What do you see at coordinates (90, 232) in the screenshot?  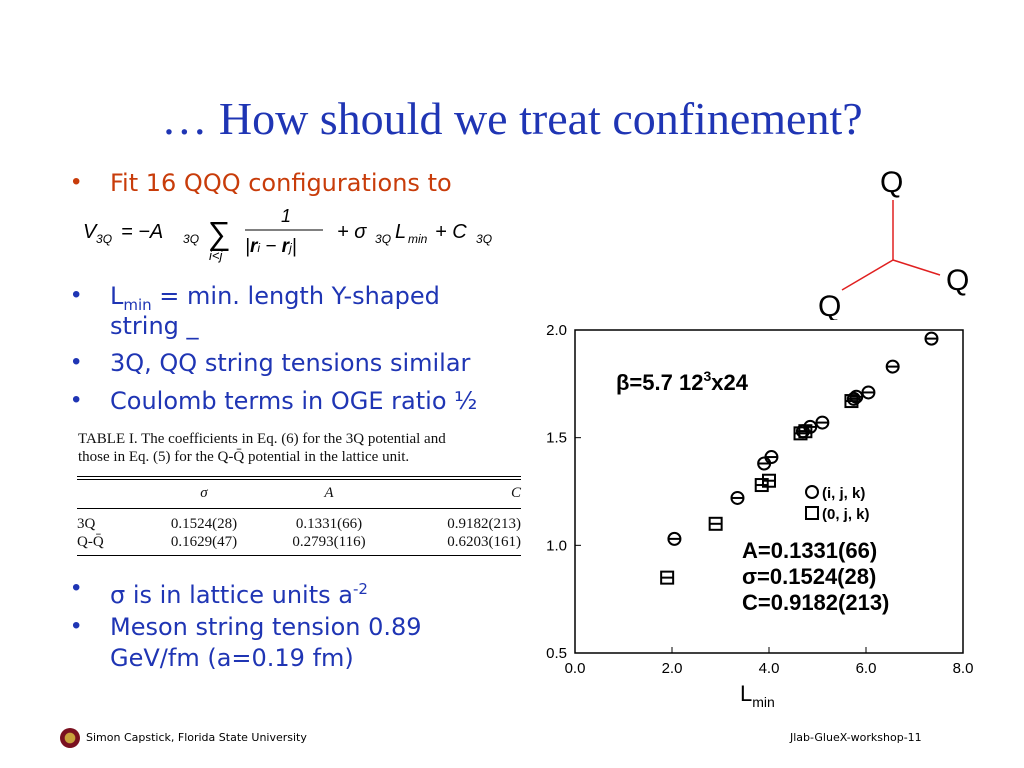 I see `svg-text: V` at bounding box center [90, 232].